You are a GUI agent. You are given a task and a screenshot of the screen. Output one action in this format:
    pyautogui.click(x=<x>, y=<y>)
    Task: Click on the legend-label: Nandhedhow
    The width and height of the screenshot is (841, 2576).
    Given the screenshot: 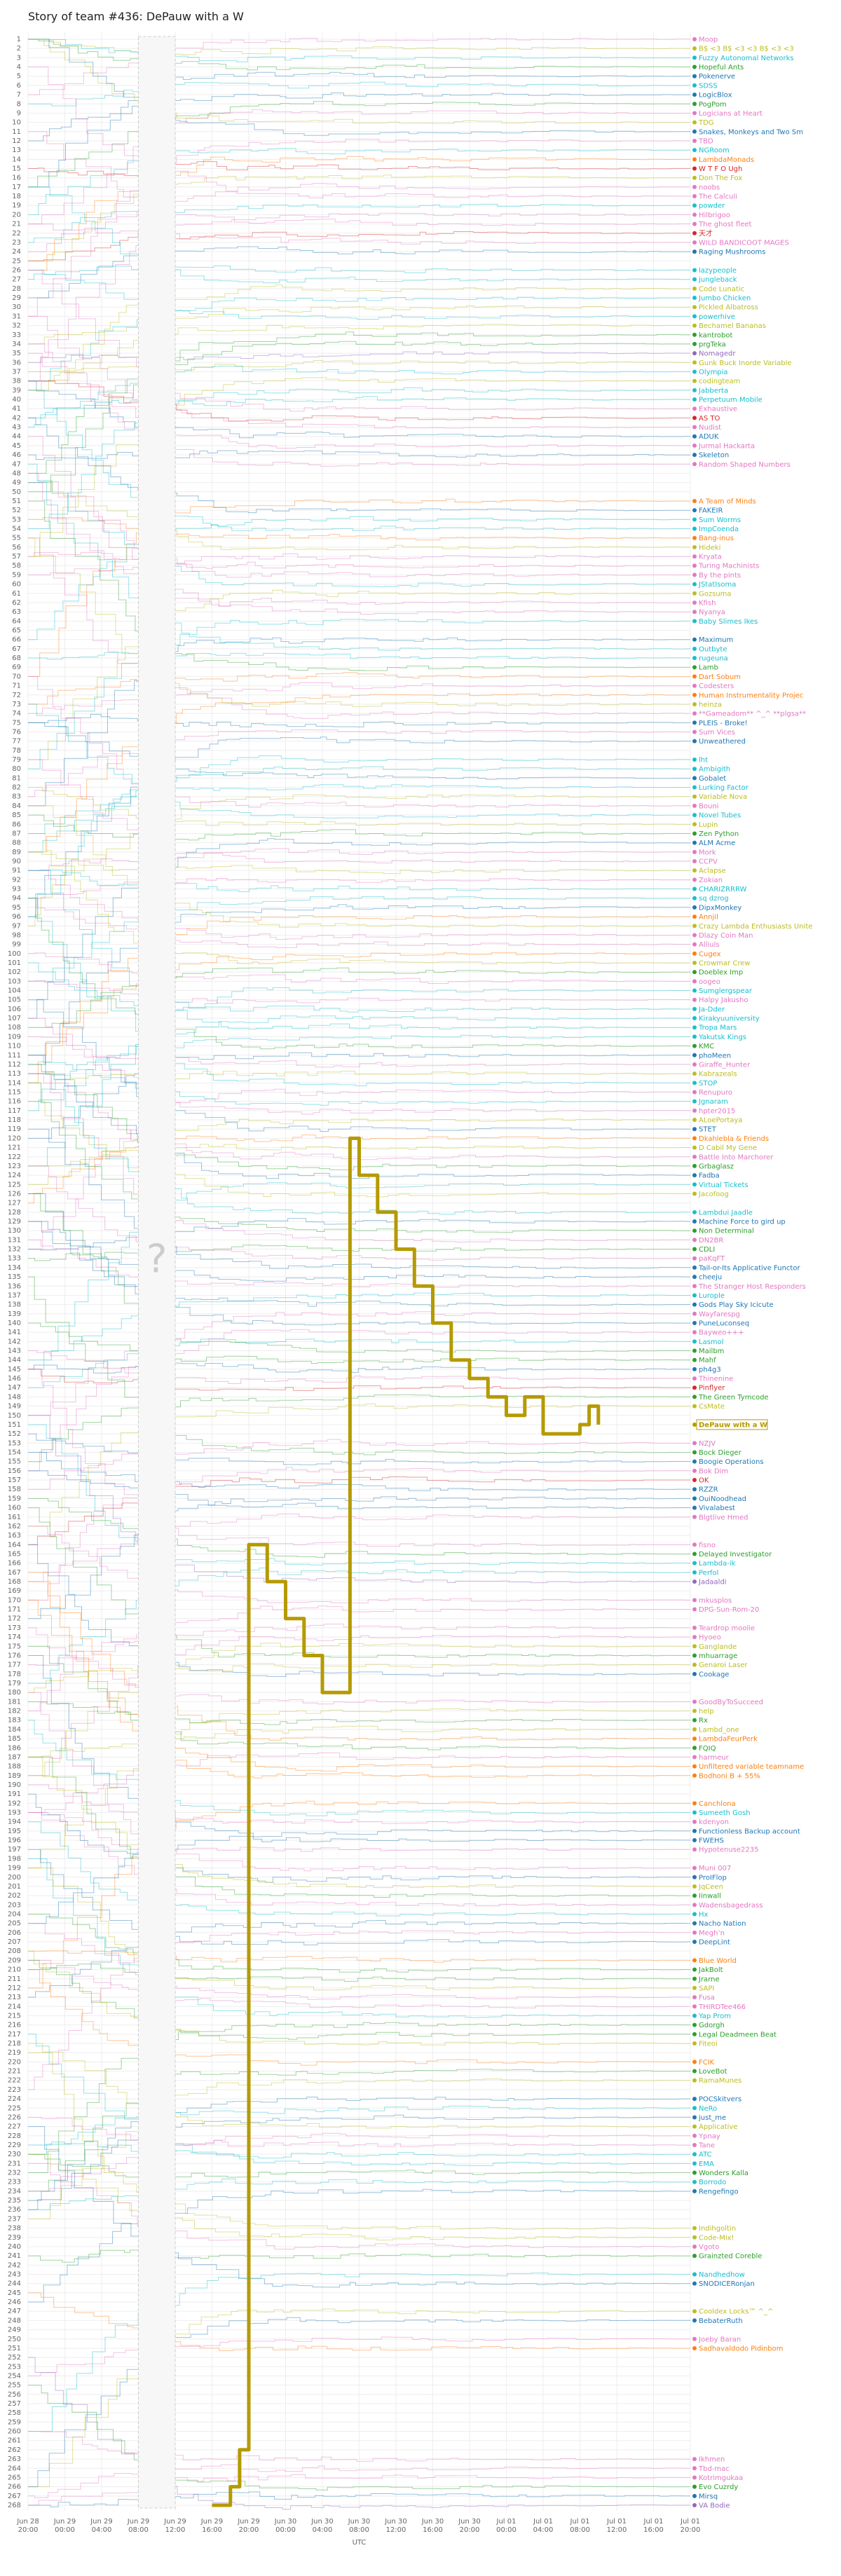 What is the action you would take?
    pyautogui.click(x=722, y=2275)
    